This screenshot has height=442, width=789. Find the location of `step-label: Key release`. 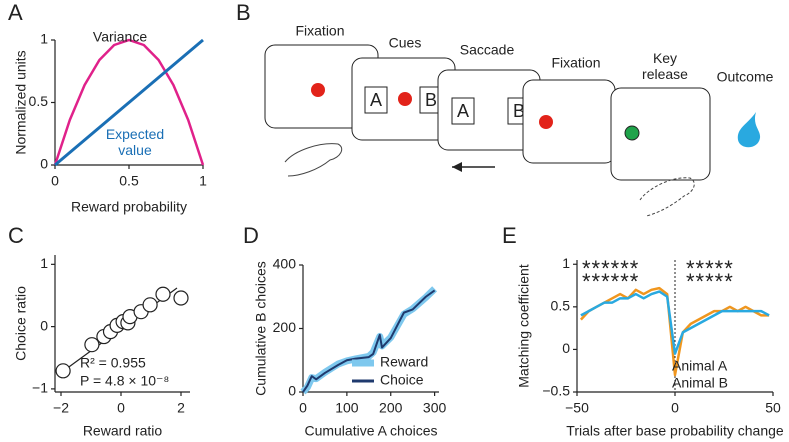

step-label: Key release is located at coordinates (665, 66).